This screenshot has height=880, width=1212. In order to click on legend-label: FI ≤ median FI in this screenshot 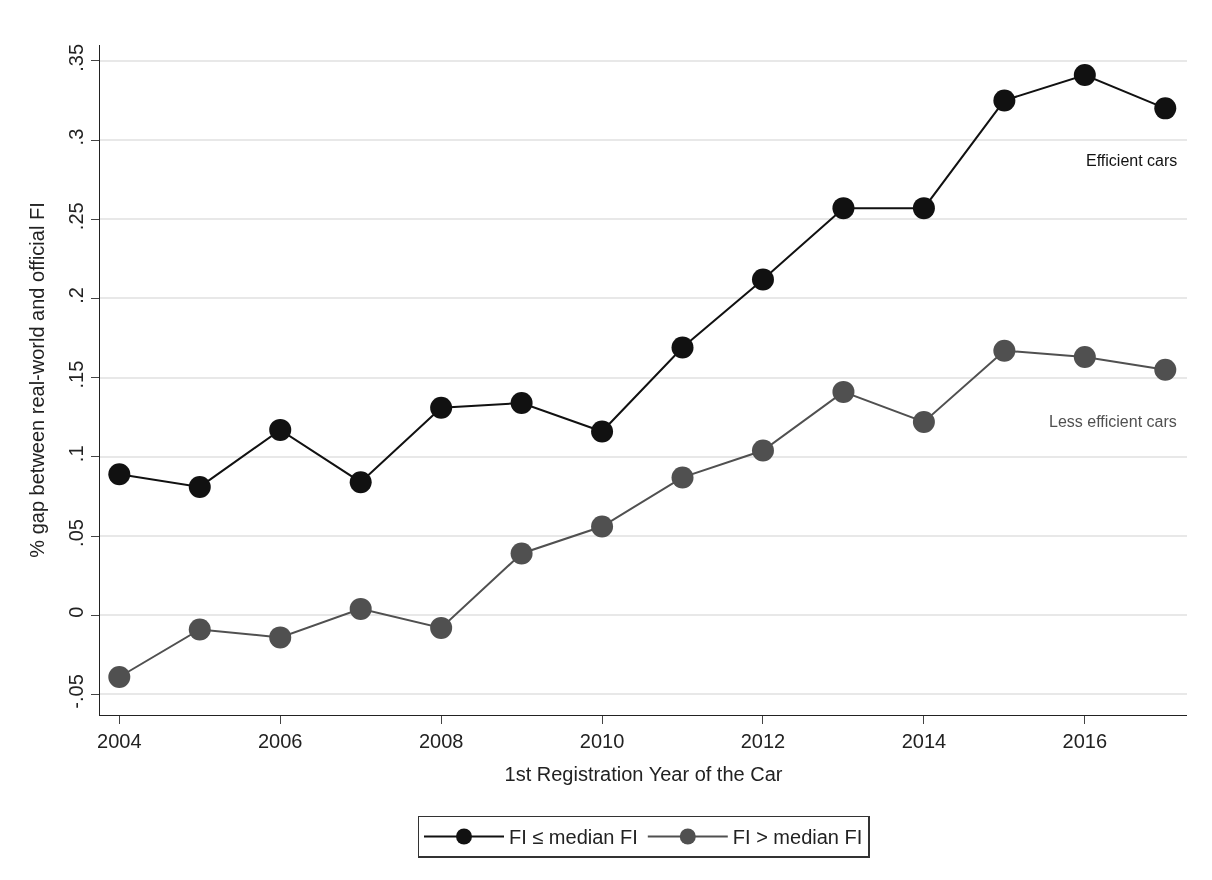, I will do `click(573, 837)`.